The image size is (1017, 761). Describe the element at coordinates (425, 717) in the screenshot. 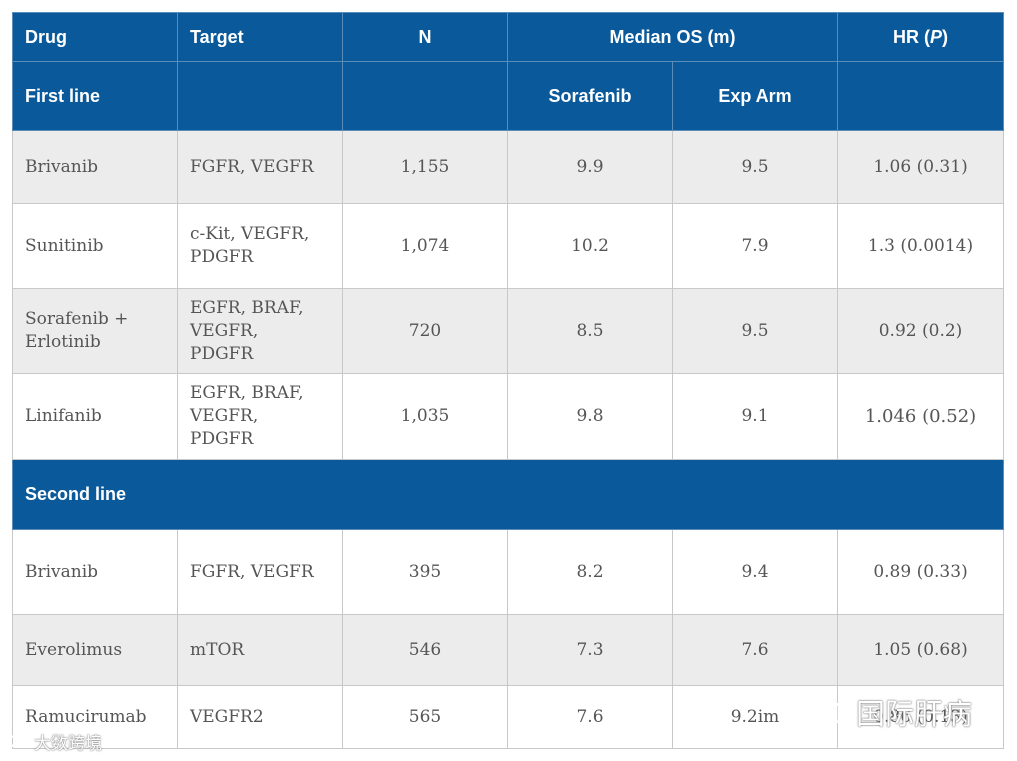

I see `n-cell: 565` at that location.